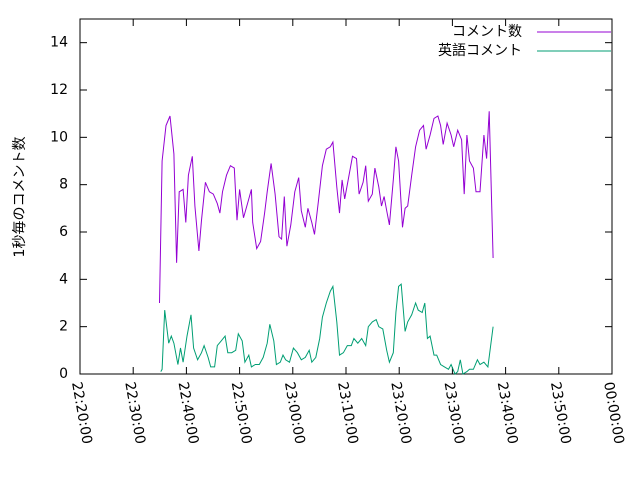  What do you see at coordinates (347, 413) in the screenshot?
I see `x-tick-label: 23:10:00` at bounding box center [347, 413].